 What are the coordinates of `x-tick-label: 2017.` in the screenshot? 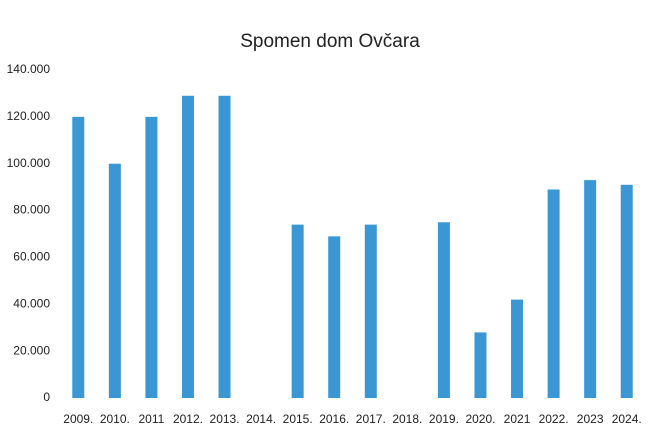 It's located at (371, 419).